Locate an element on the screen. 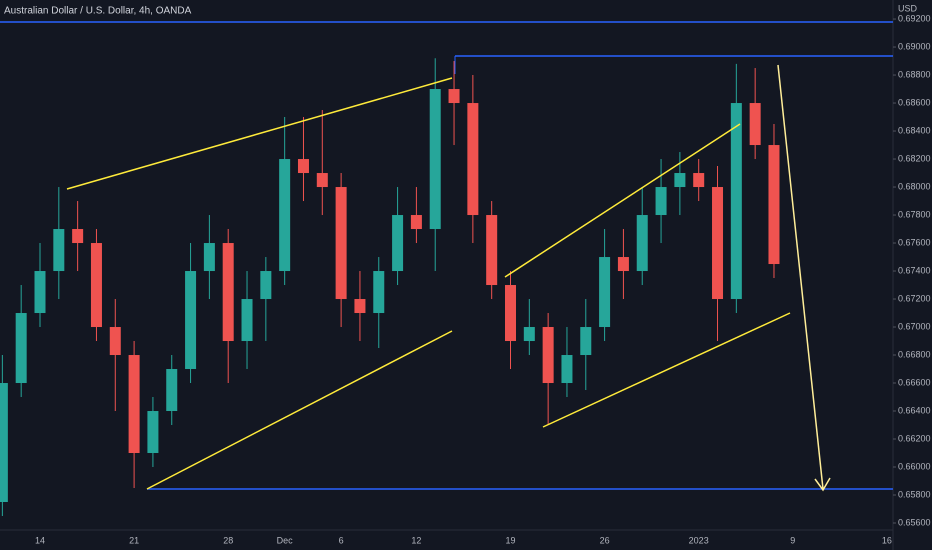  x-tick-label: 21 is located at coordinates (134, 540).